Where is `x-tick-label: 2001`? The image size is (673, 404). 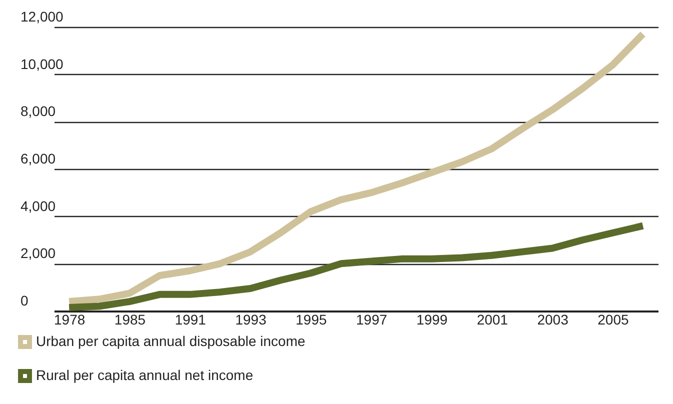 x-tick-label: 2001 is located at coordinates (492, 320).